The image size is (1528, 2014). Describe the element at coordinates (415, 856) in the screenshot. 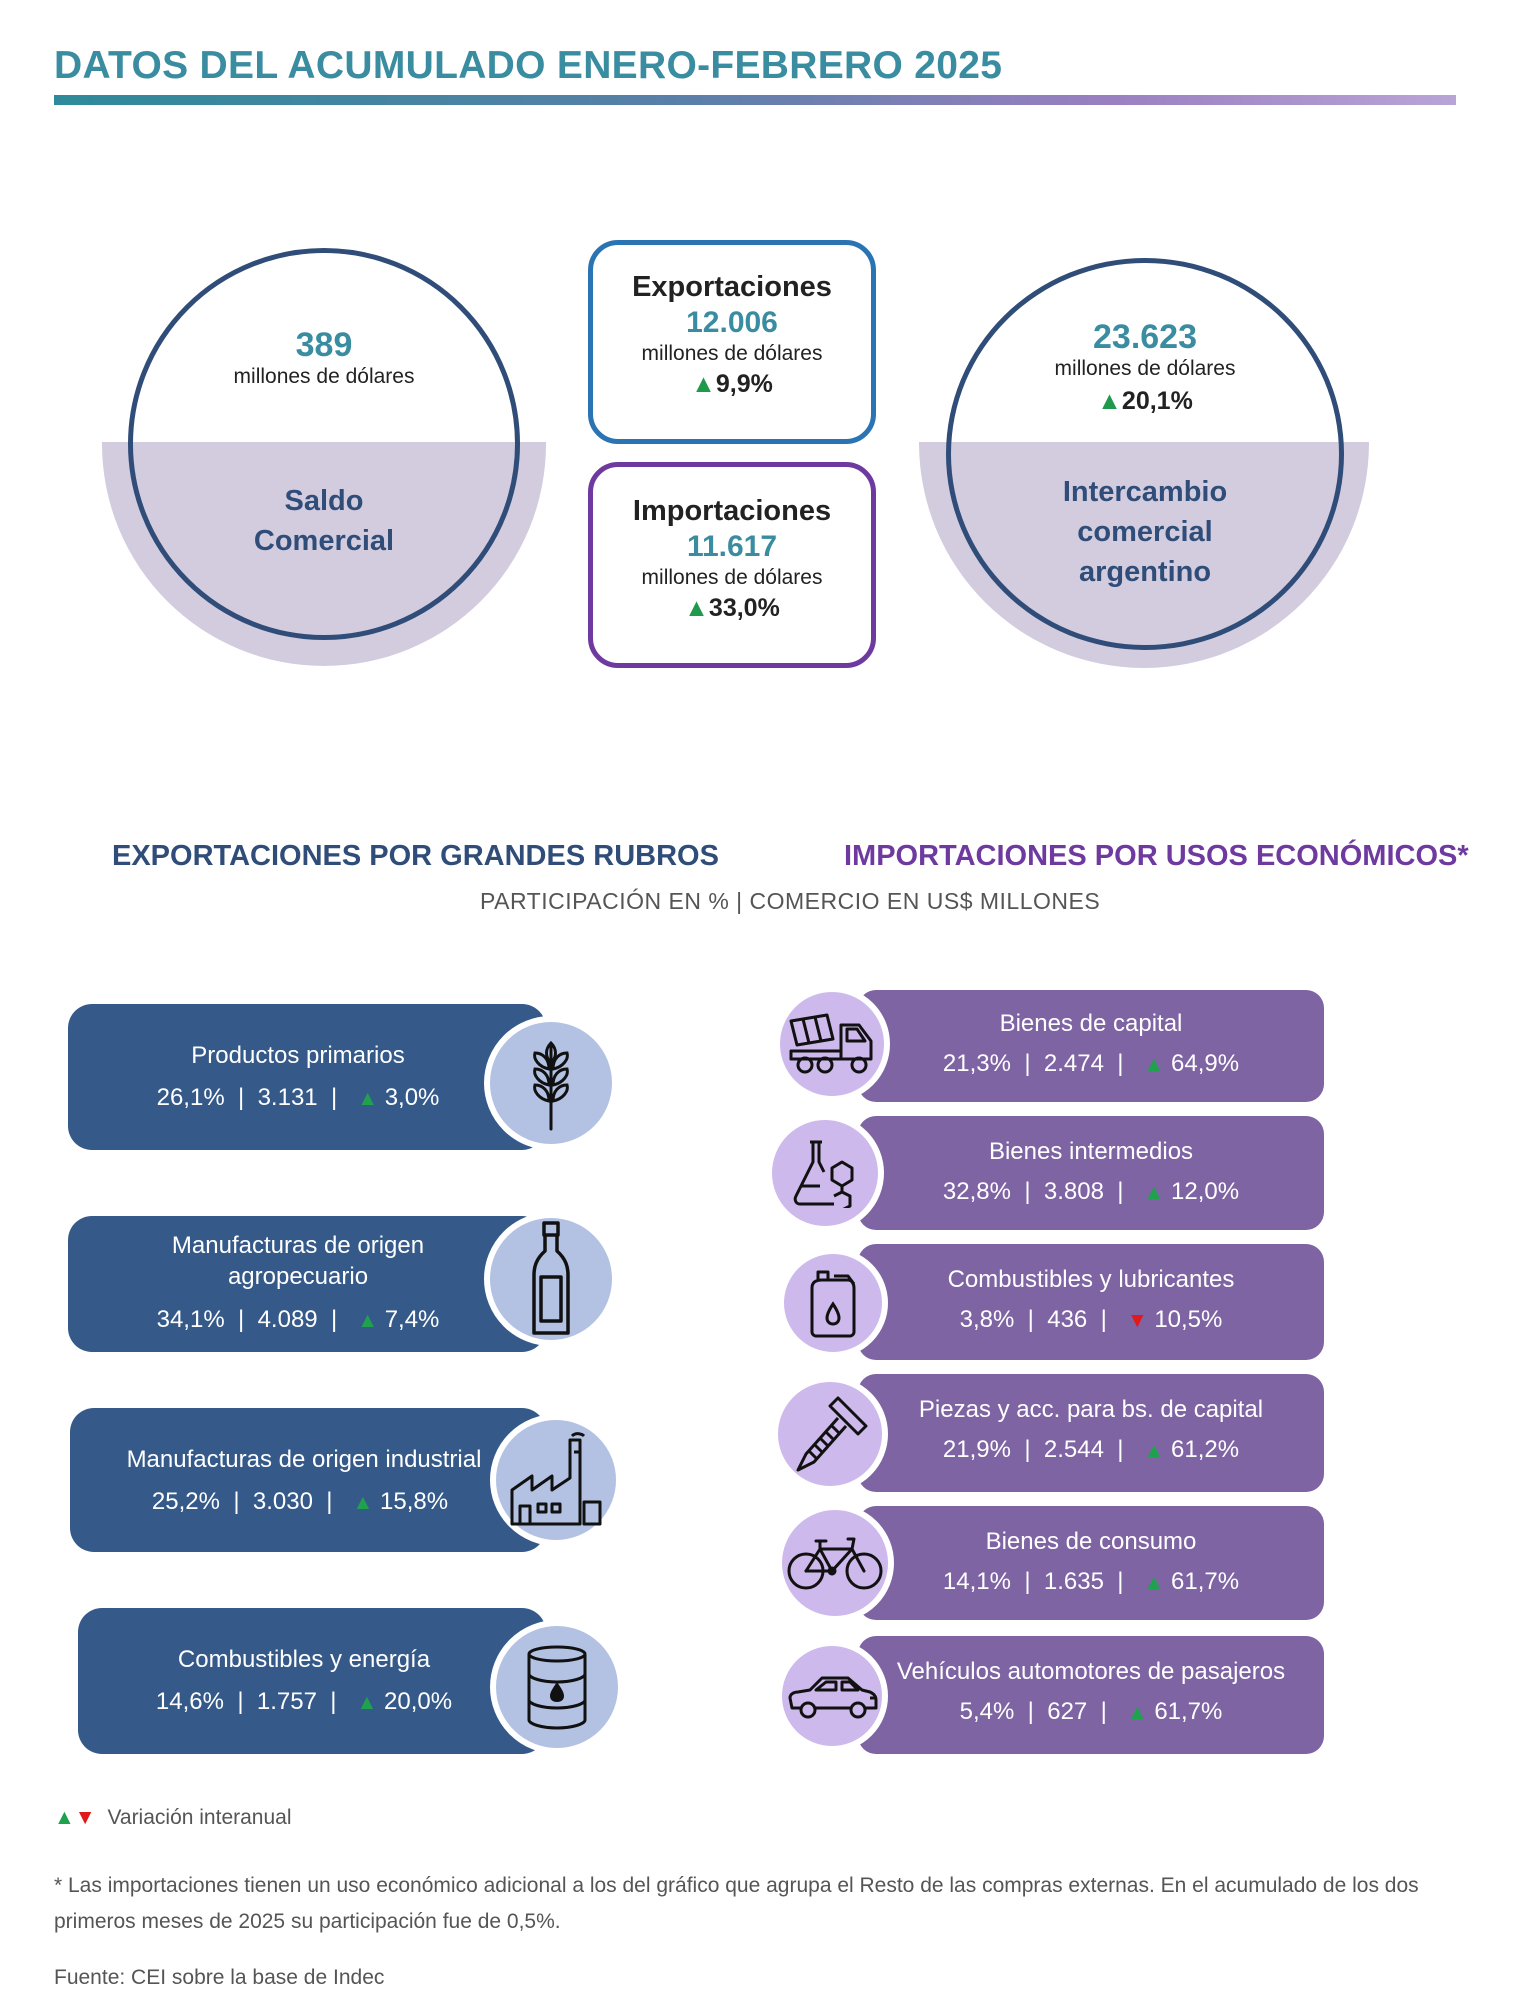

I see `exports-section-title: EXPORTACIONES POR GRANDES RUBROS` at that location.